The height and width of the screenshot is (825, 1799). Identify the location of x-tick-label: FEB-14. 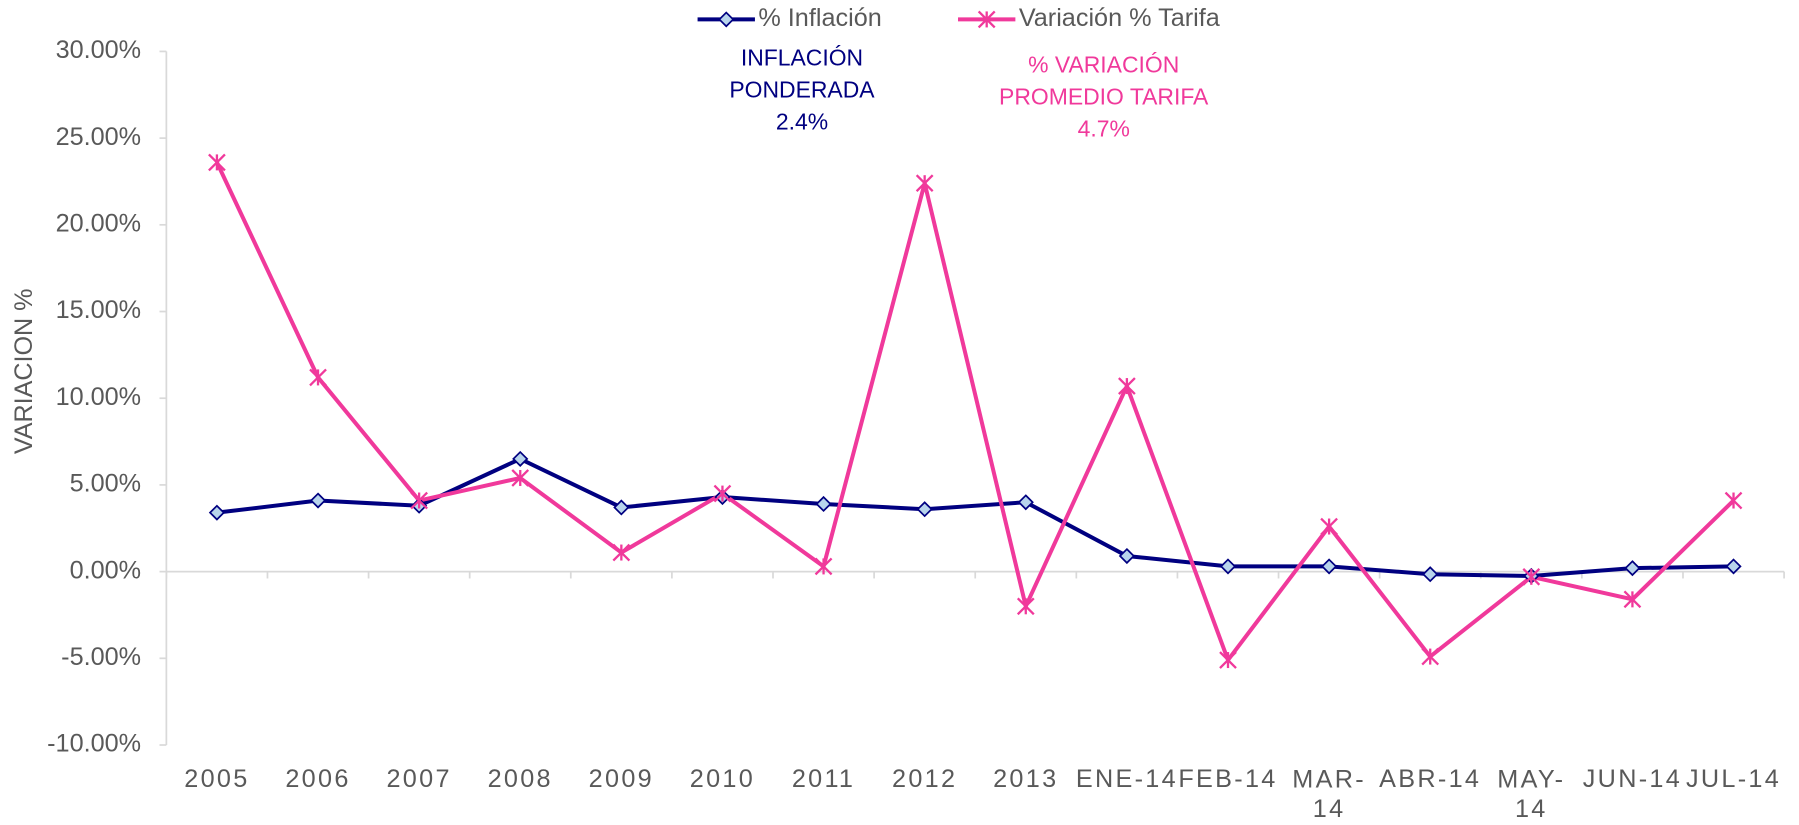
(1227, 779).